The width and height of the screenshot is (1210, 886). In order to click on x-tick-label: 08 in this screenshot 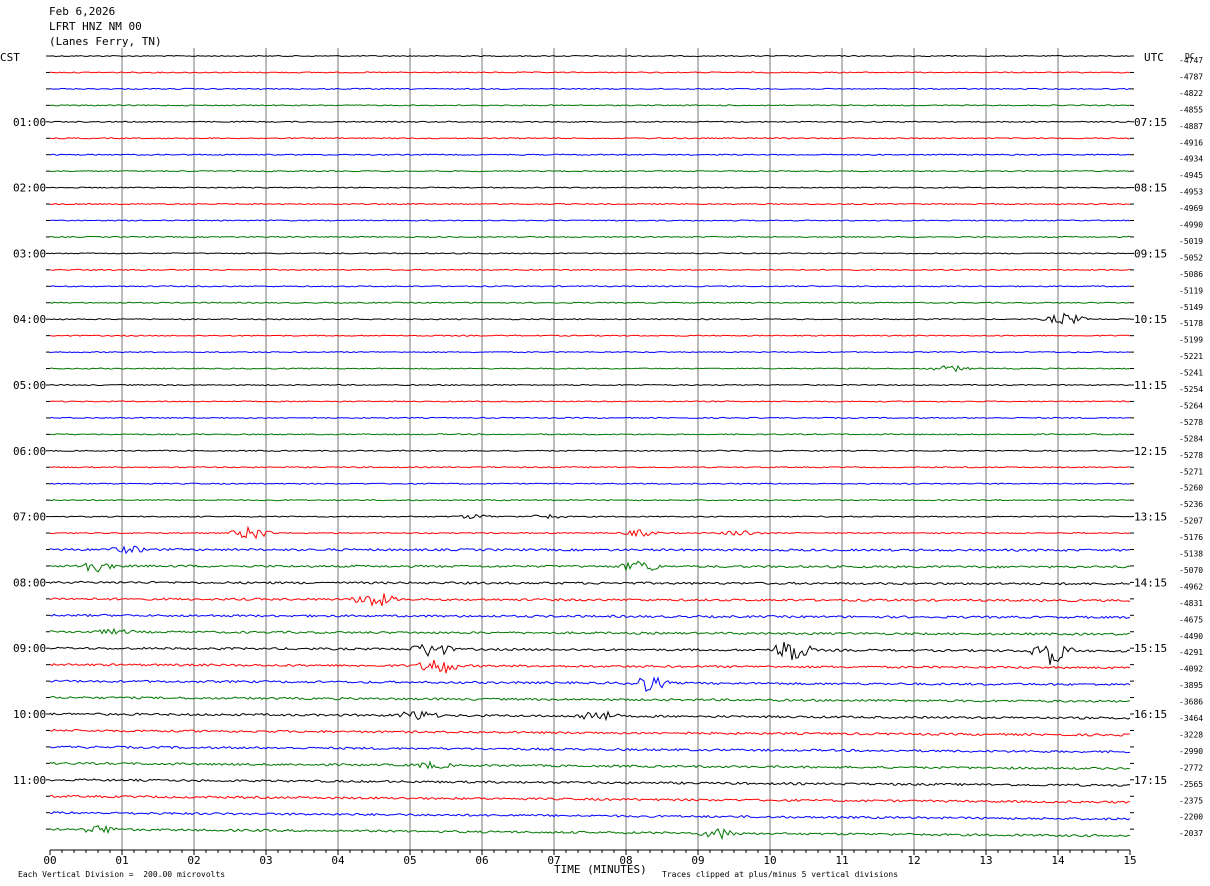, I will do `click(625, 860)`.